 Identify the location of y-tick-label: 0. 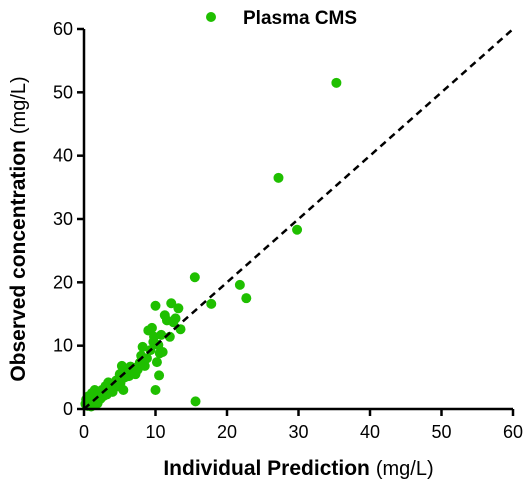
(68, 409).